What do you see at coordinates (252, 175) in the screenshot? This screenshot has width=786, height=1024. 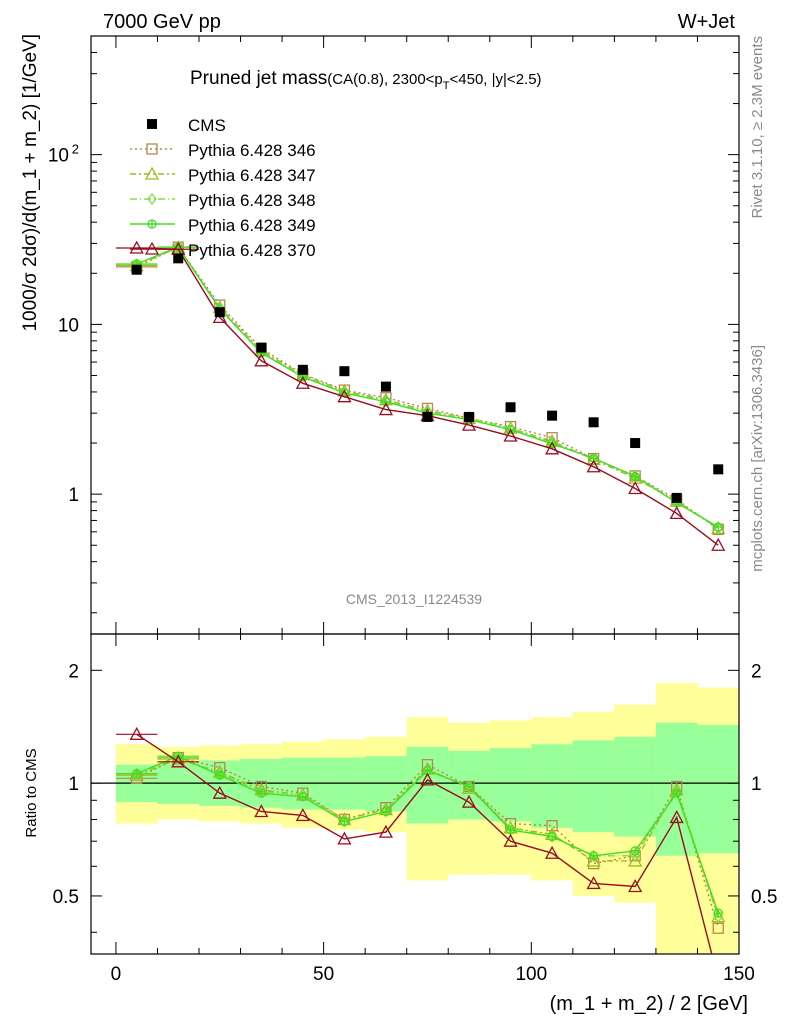 I see `legend-label-pythia-6-428-347: Pythia 6.428 347` at bounding box center [252, 175].